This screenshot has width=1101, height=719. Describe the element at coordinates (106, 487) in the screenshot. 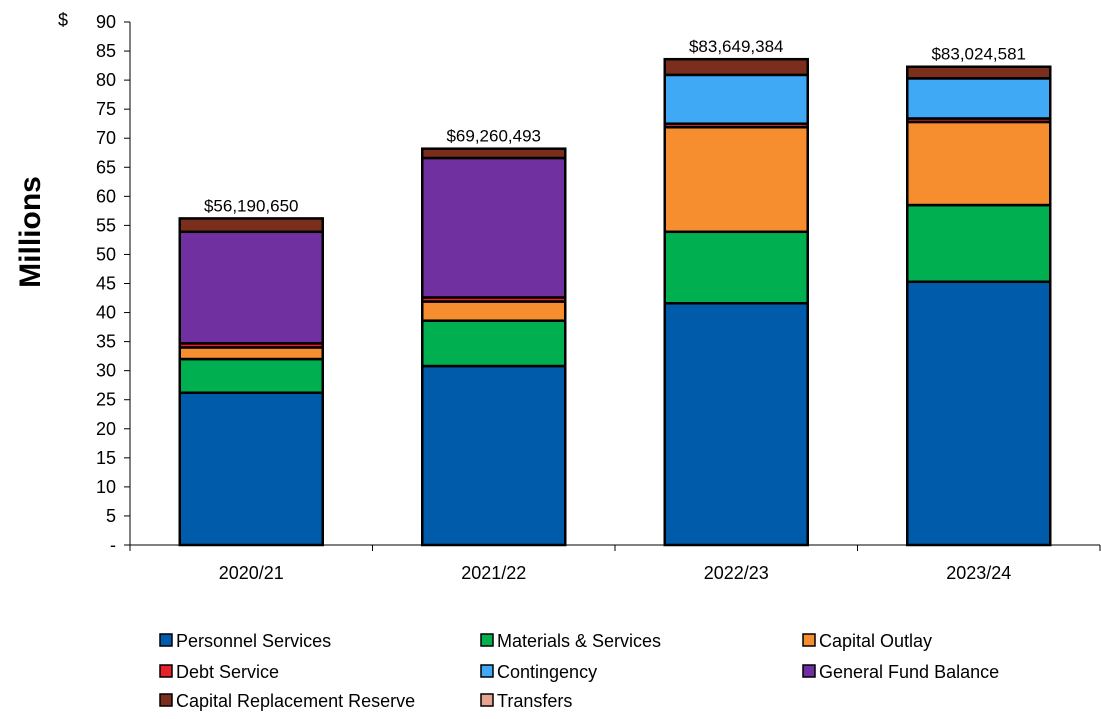

I see `y-tick-label: 10` at that location.